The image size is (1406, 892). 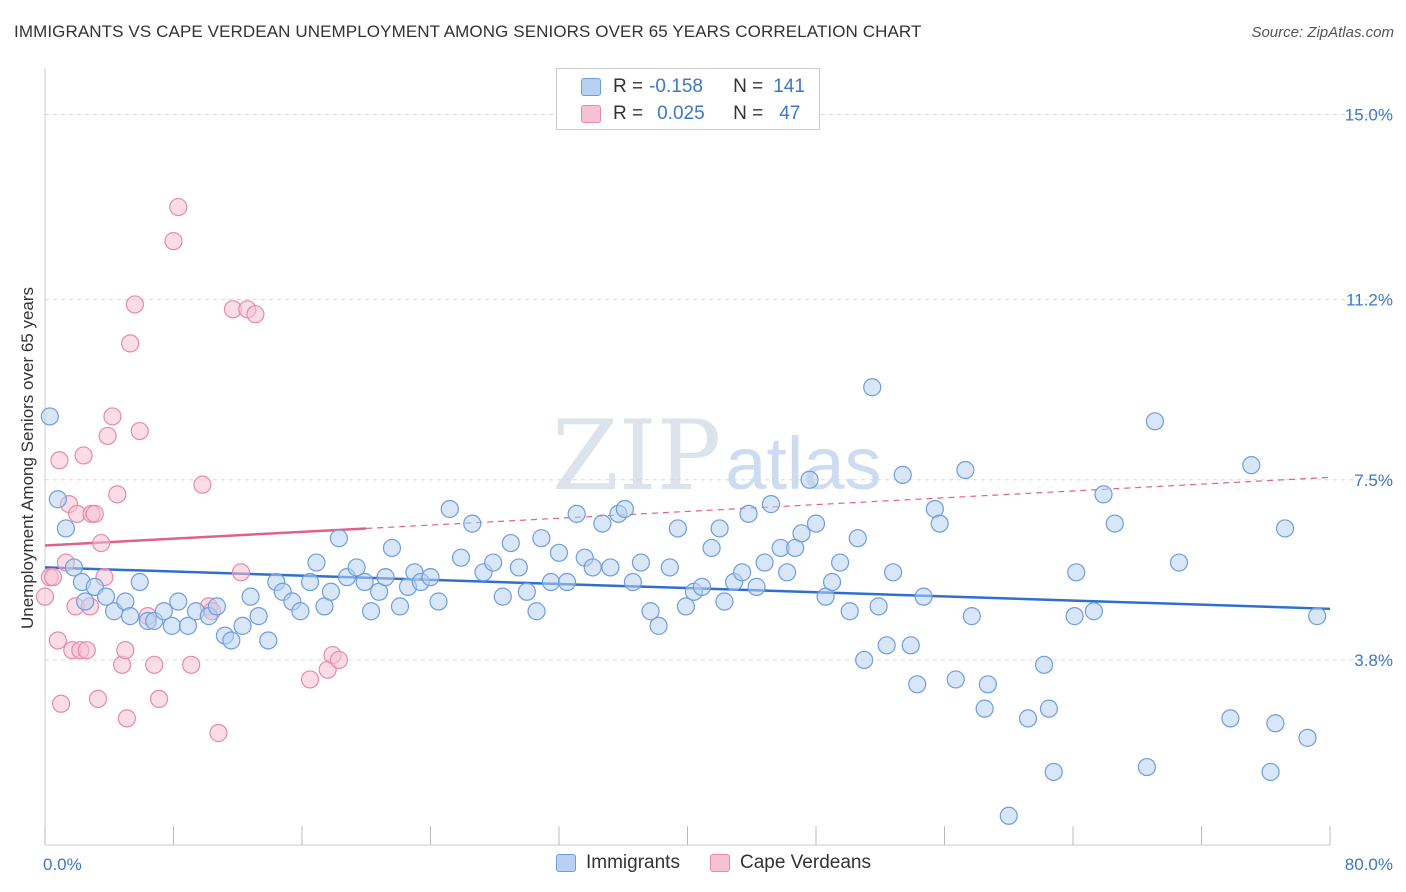 I want to click on n-value: 47, so click(x=790, y=113).